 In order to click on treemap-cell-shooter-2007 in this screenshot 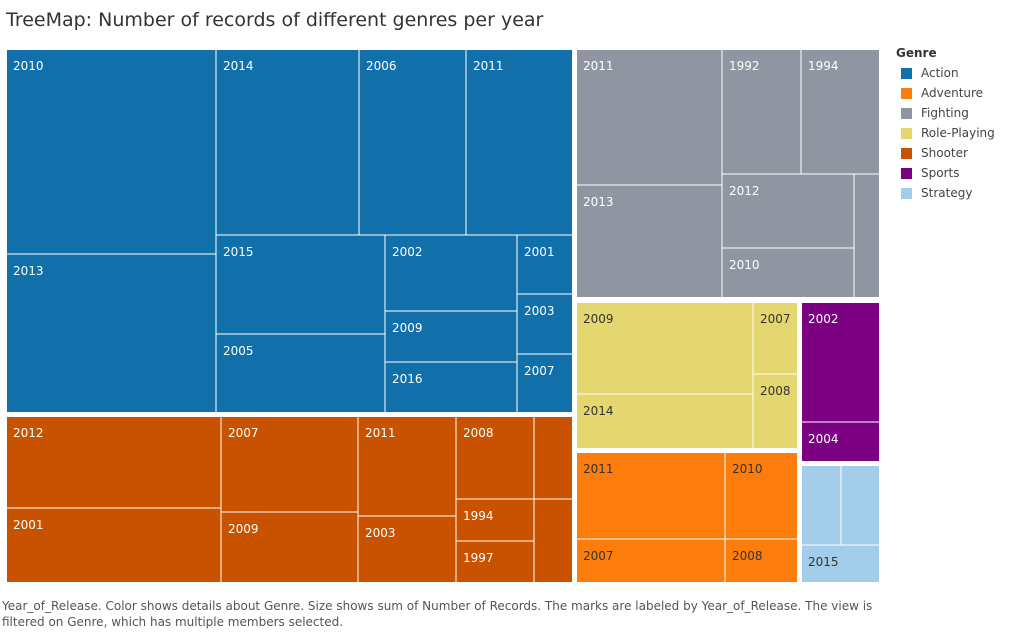, I will do `click(289, 464)`.